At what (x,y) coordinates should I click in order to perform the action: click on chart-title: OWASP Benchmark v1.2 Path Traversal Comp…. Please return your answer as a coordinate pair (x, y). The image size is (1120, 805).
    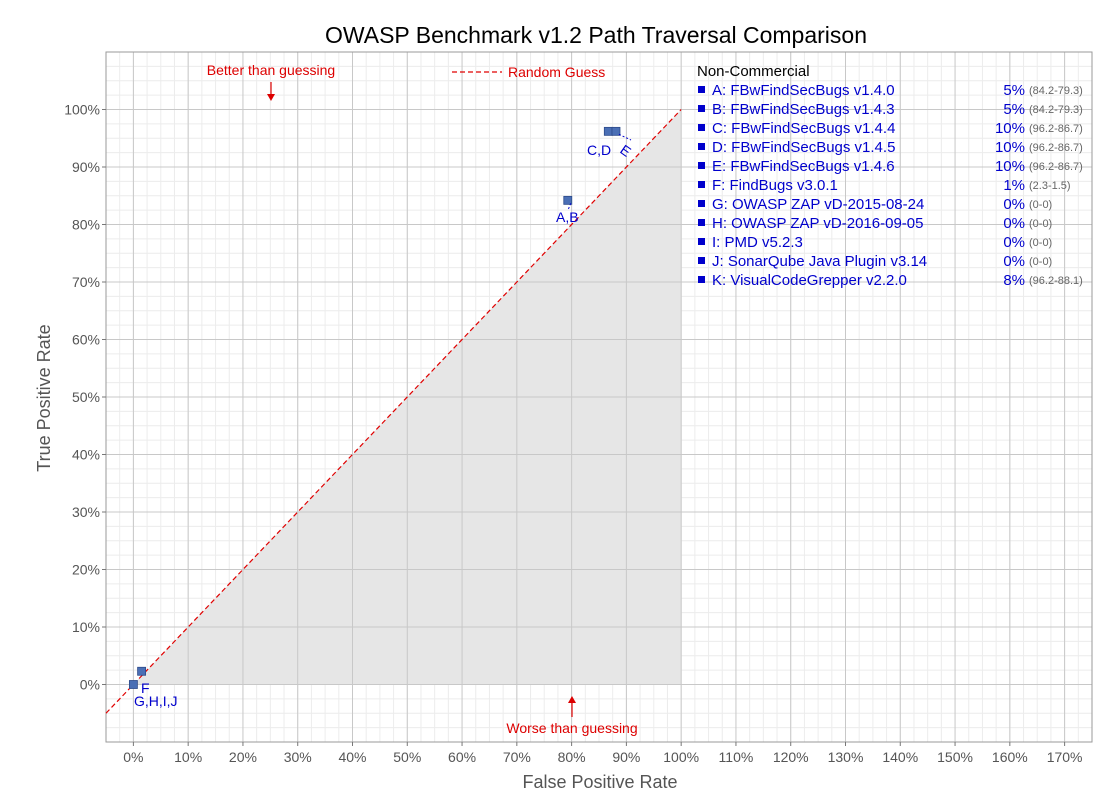
    Looking at the image, I should click on (596, 35).